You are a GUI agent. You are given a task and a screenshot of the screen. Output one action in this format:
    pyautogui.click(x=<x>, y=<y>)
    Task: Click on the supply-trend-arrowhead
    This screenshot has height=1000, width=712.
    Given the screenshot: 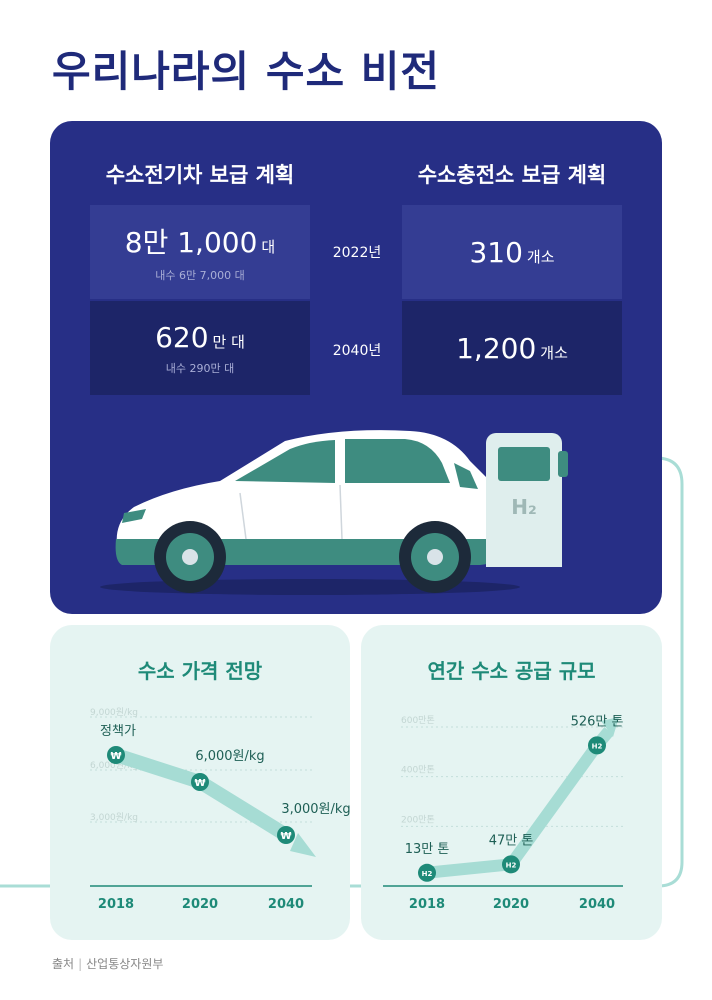 What is the action you would take?
    pyautogui.click(x=610, y=727)
    